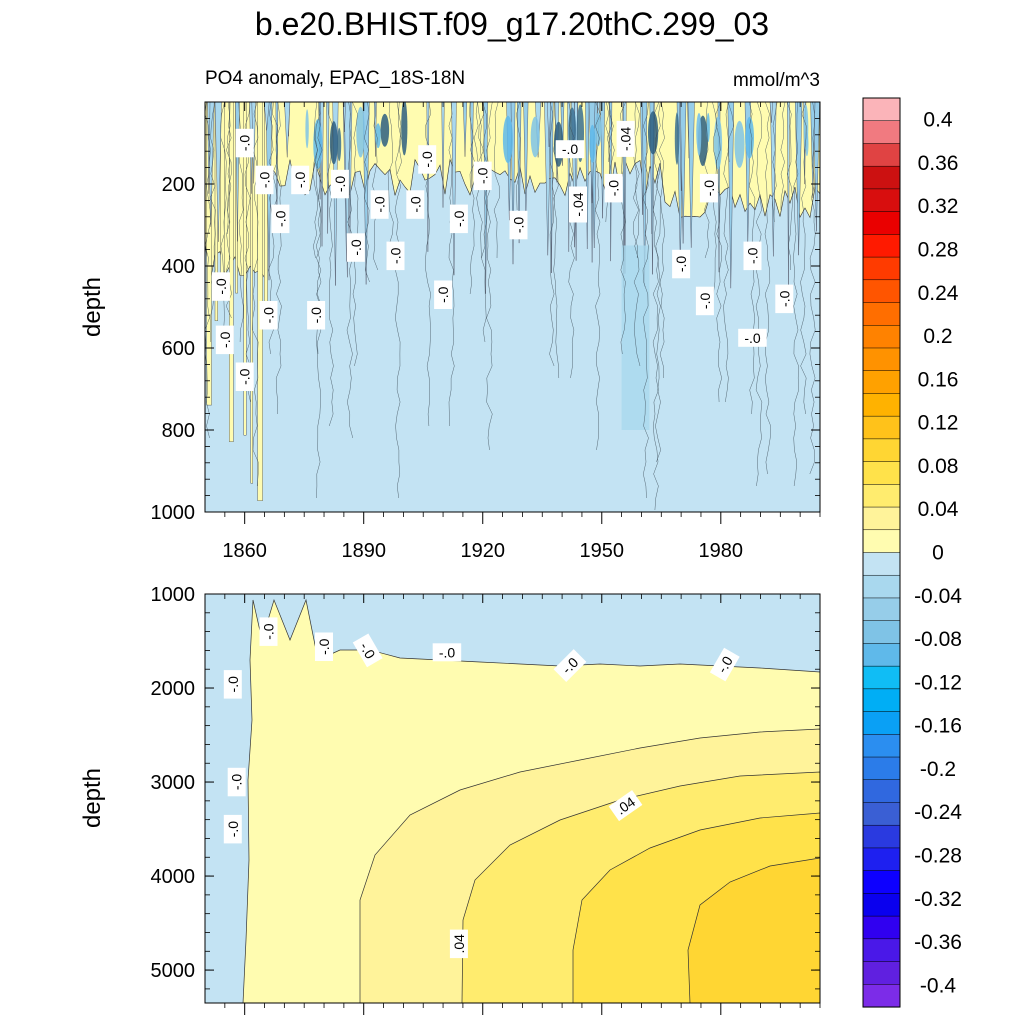  I want to click on y-tick-label: 400, so click(178, 267).